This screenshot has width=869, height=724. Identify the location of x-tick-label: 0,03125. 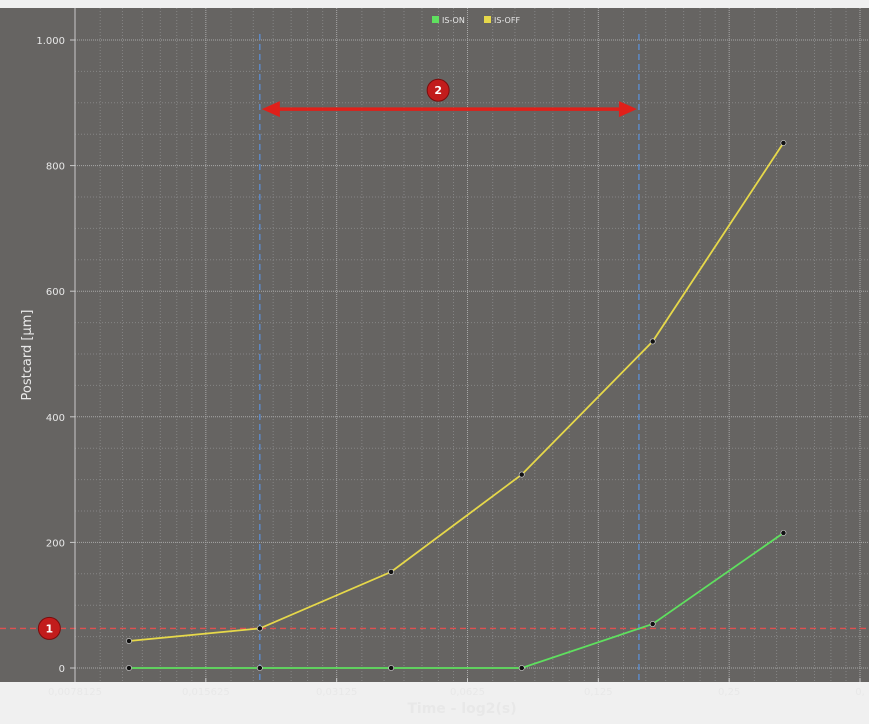
(336, 692).